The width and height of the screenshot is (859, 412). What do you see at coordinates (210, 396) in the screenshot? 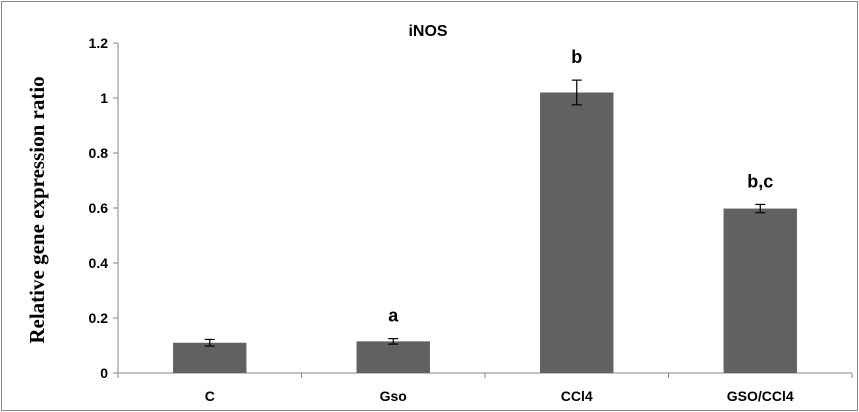
I see `x-tick-label: C` at bounding box center [210, 396].